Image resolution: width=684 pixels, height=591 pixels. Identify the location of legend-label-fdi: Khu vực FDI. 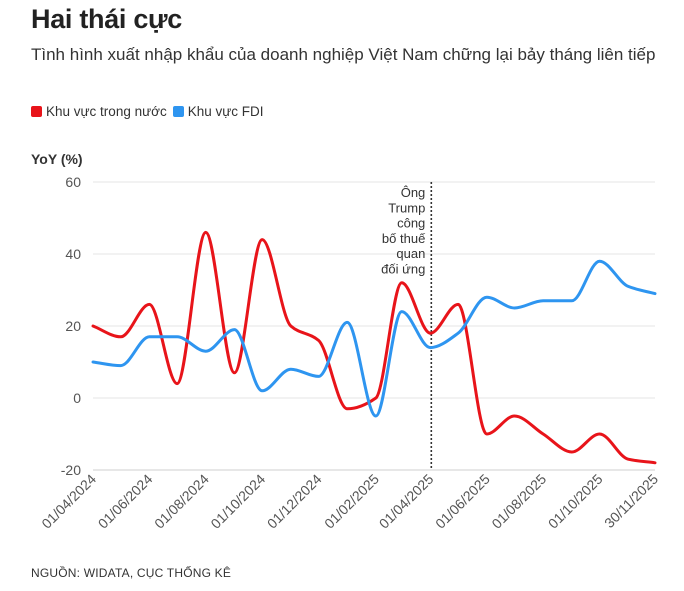
(225, 111).